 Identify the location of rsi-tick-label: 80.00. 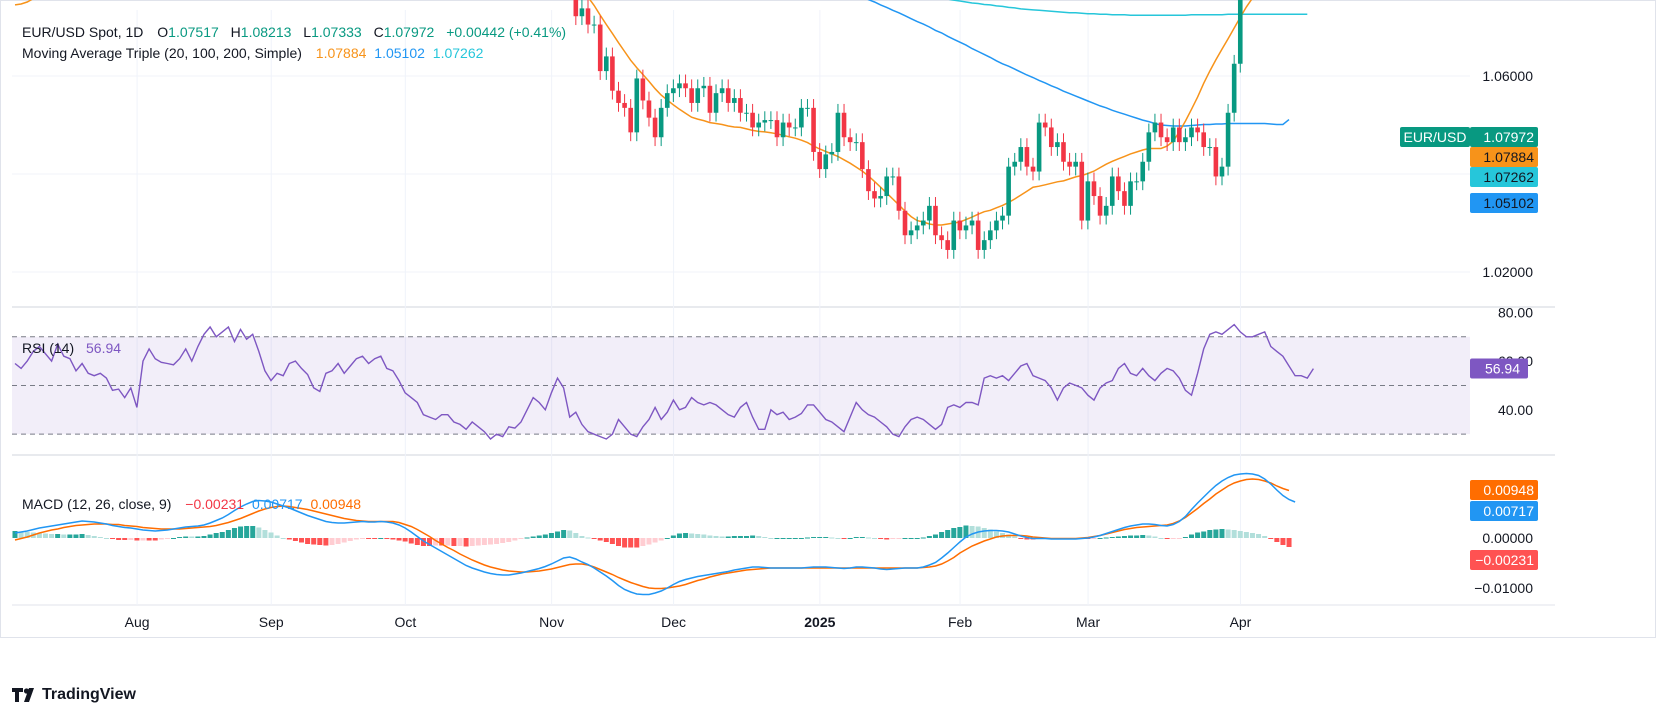
(1515, 312).